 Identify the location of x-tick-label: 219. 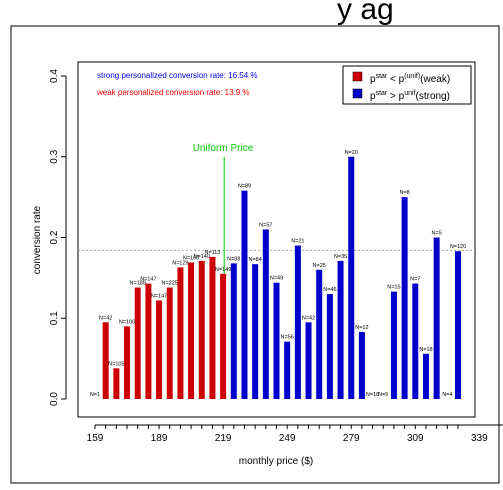
(223, 438).